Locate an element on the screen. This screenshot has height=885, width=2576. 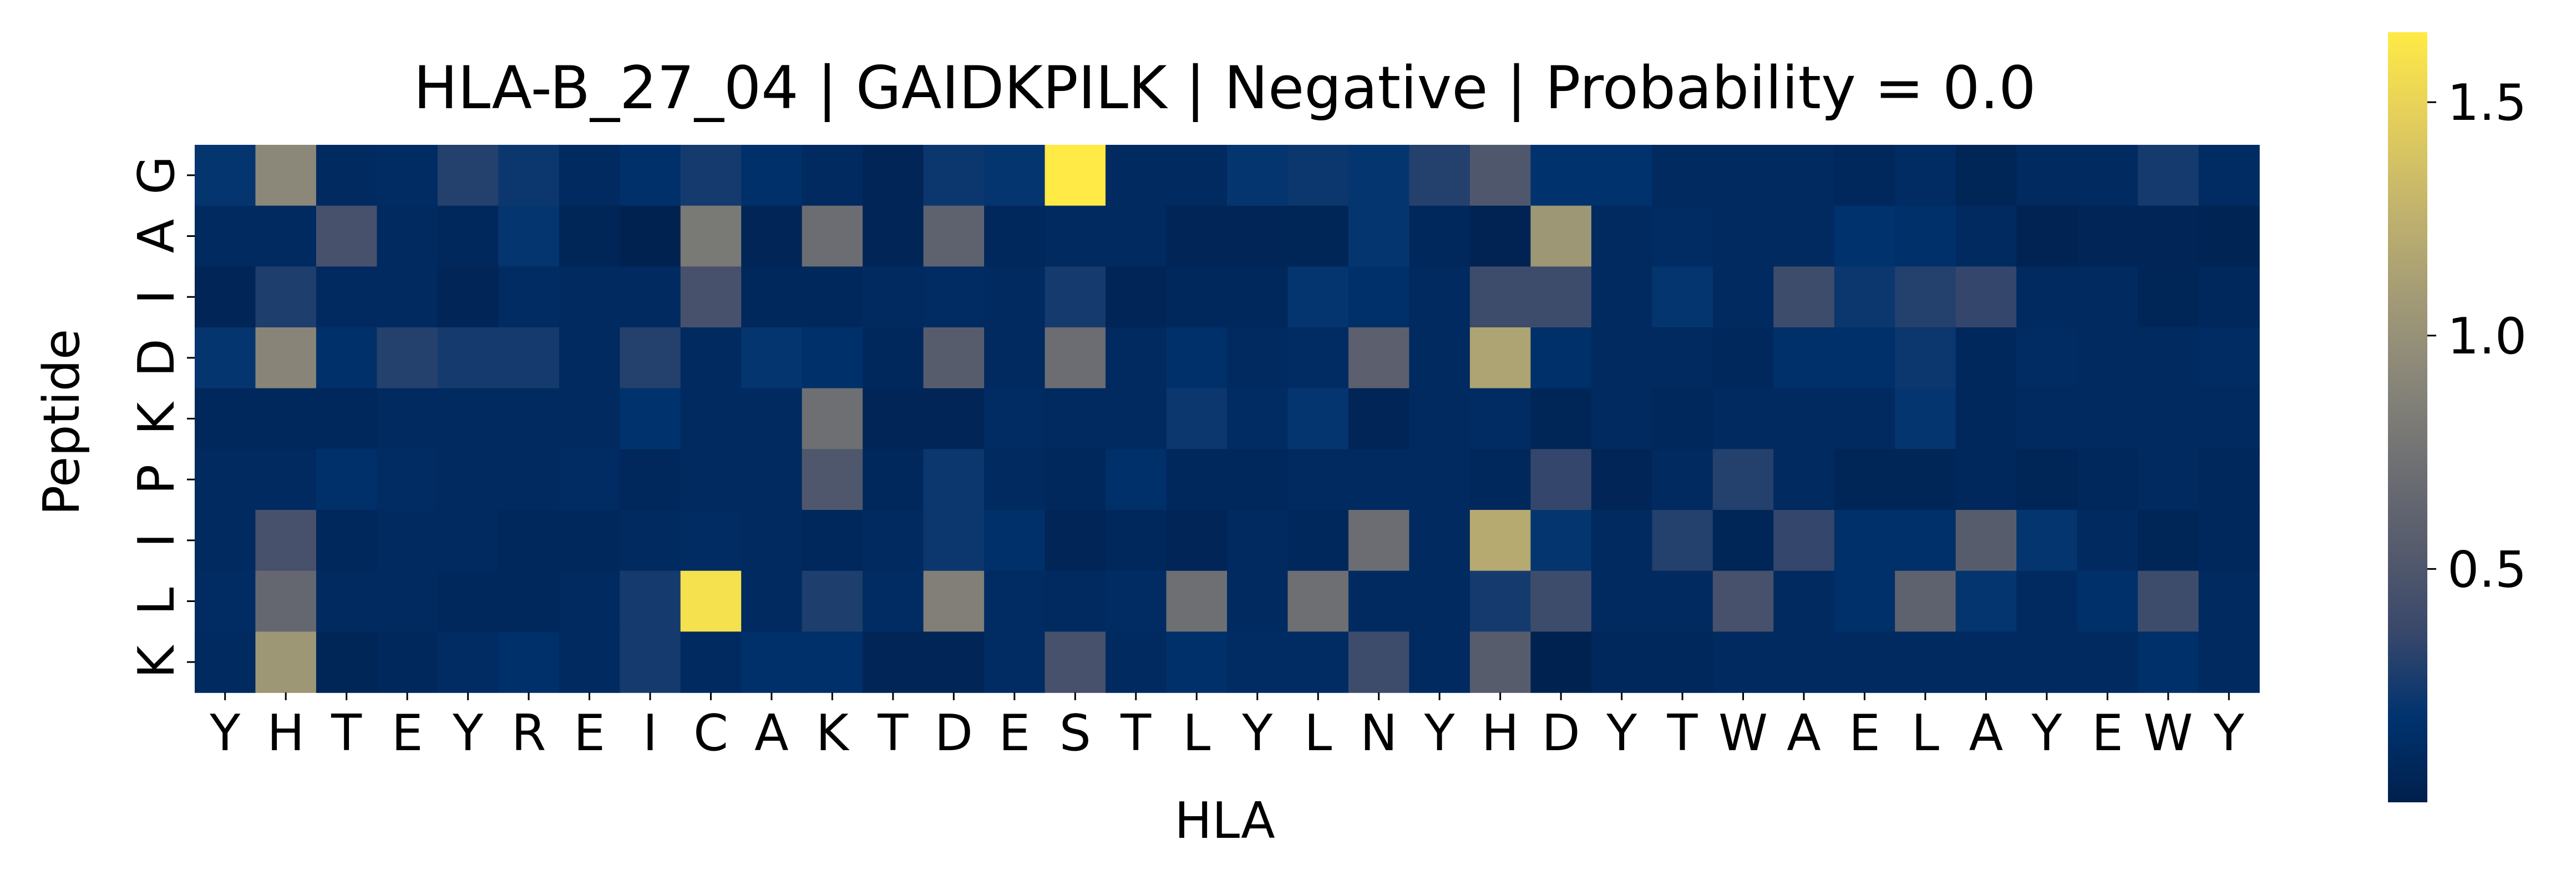
x-tick-label: A is located at coordinates (771, 733).